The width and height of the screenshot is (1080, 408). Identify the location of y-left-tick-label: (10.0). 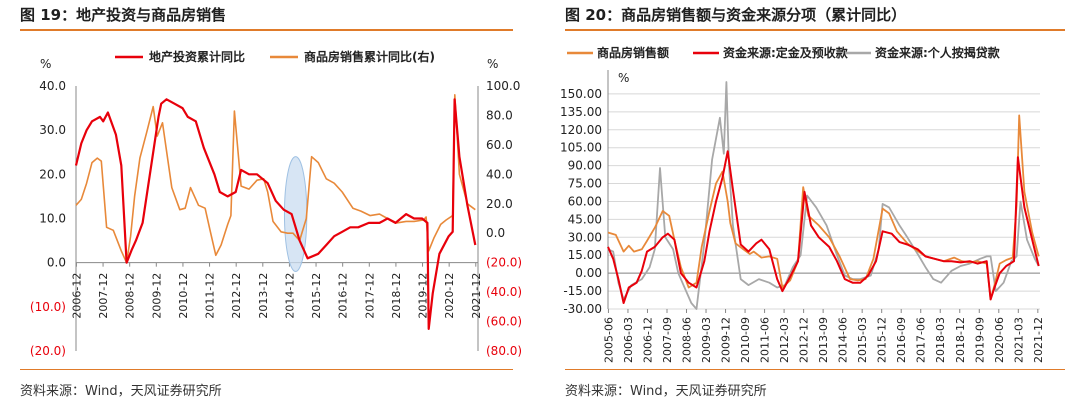
(48, 307).